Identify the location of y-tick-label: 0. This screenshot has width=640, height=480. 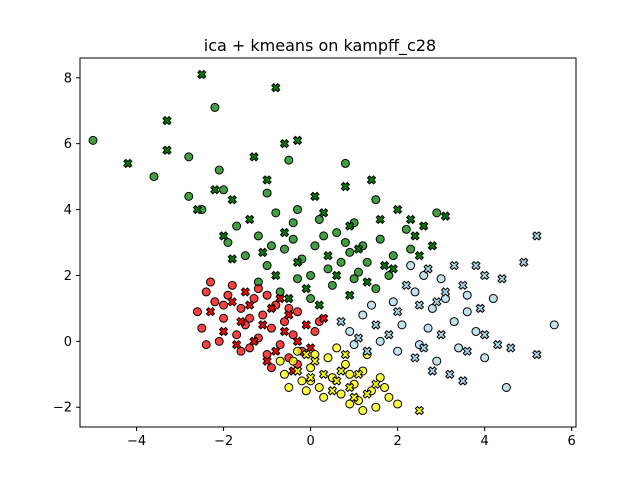
(68, 342).